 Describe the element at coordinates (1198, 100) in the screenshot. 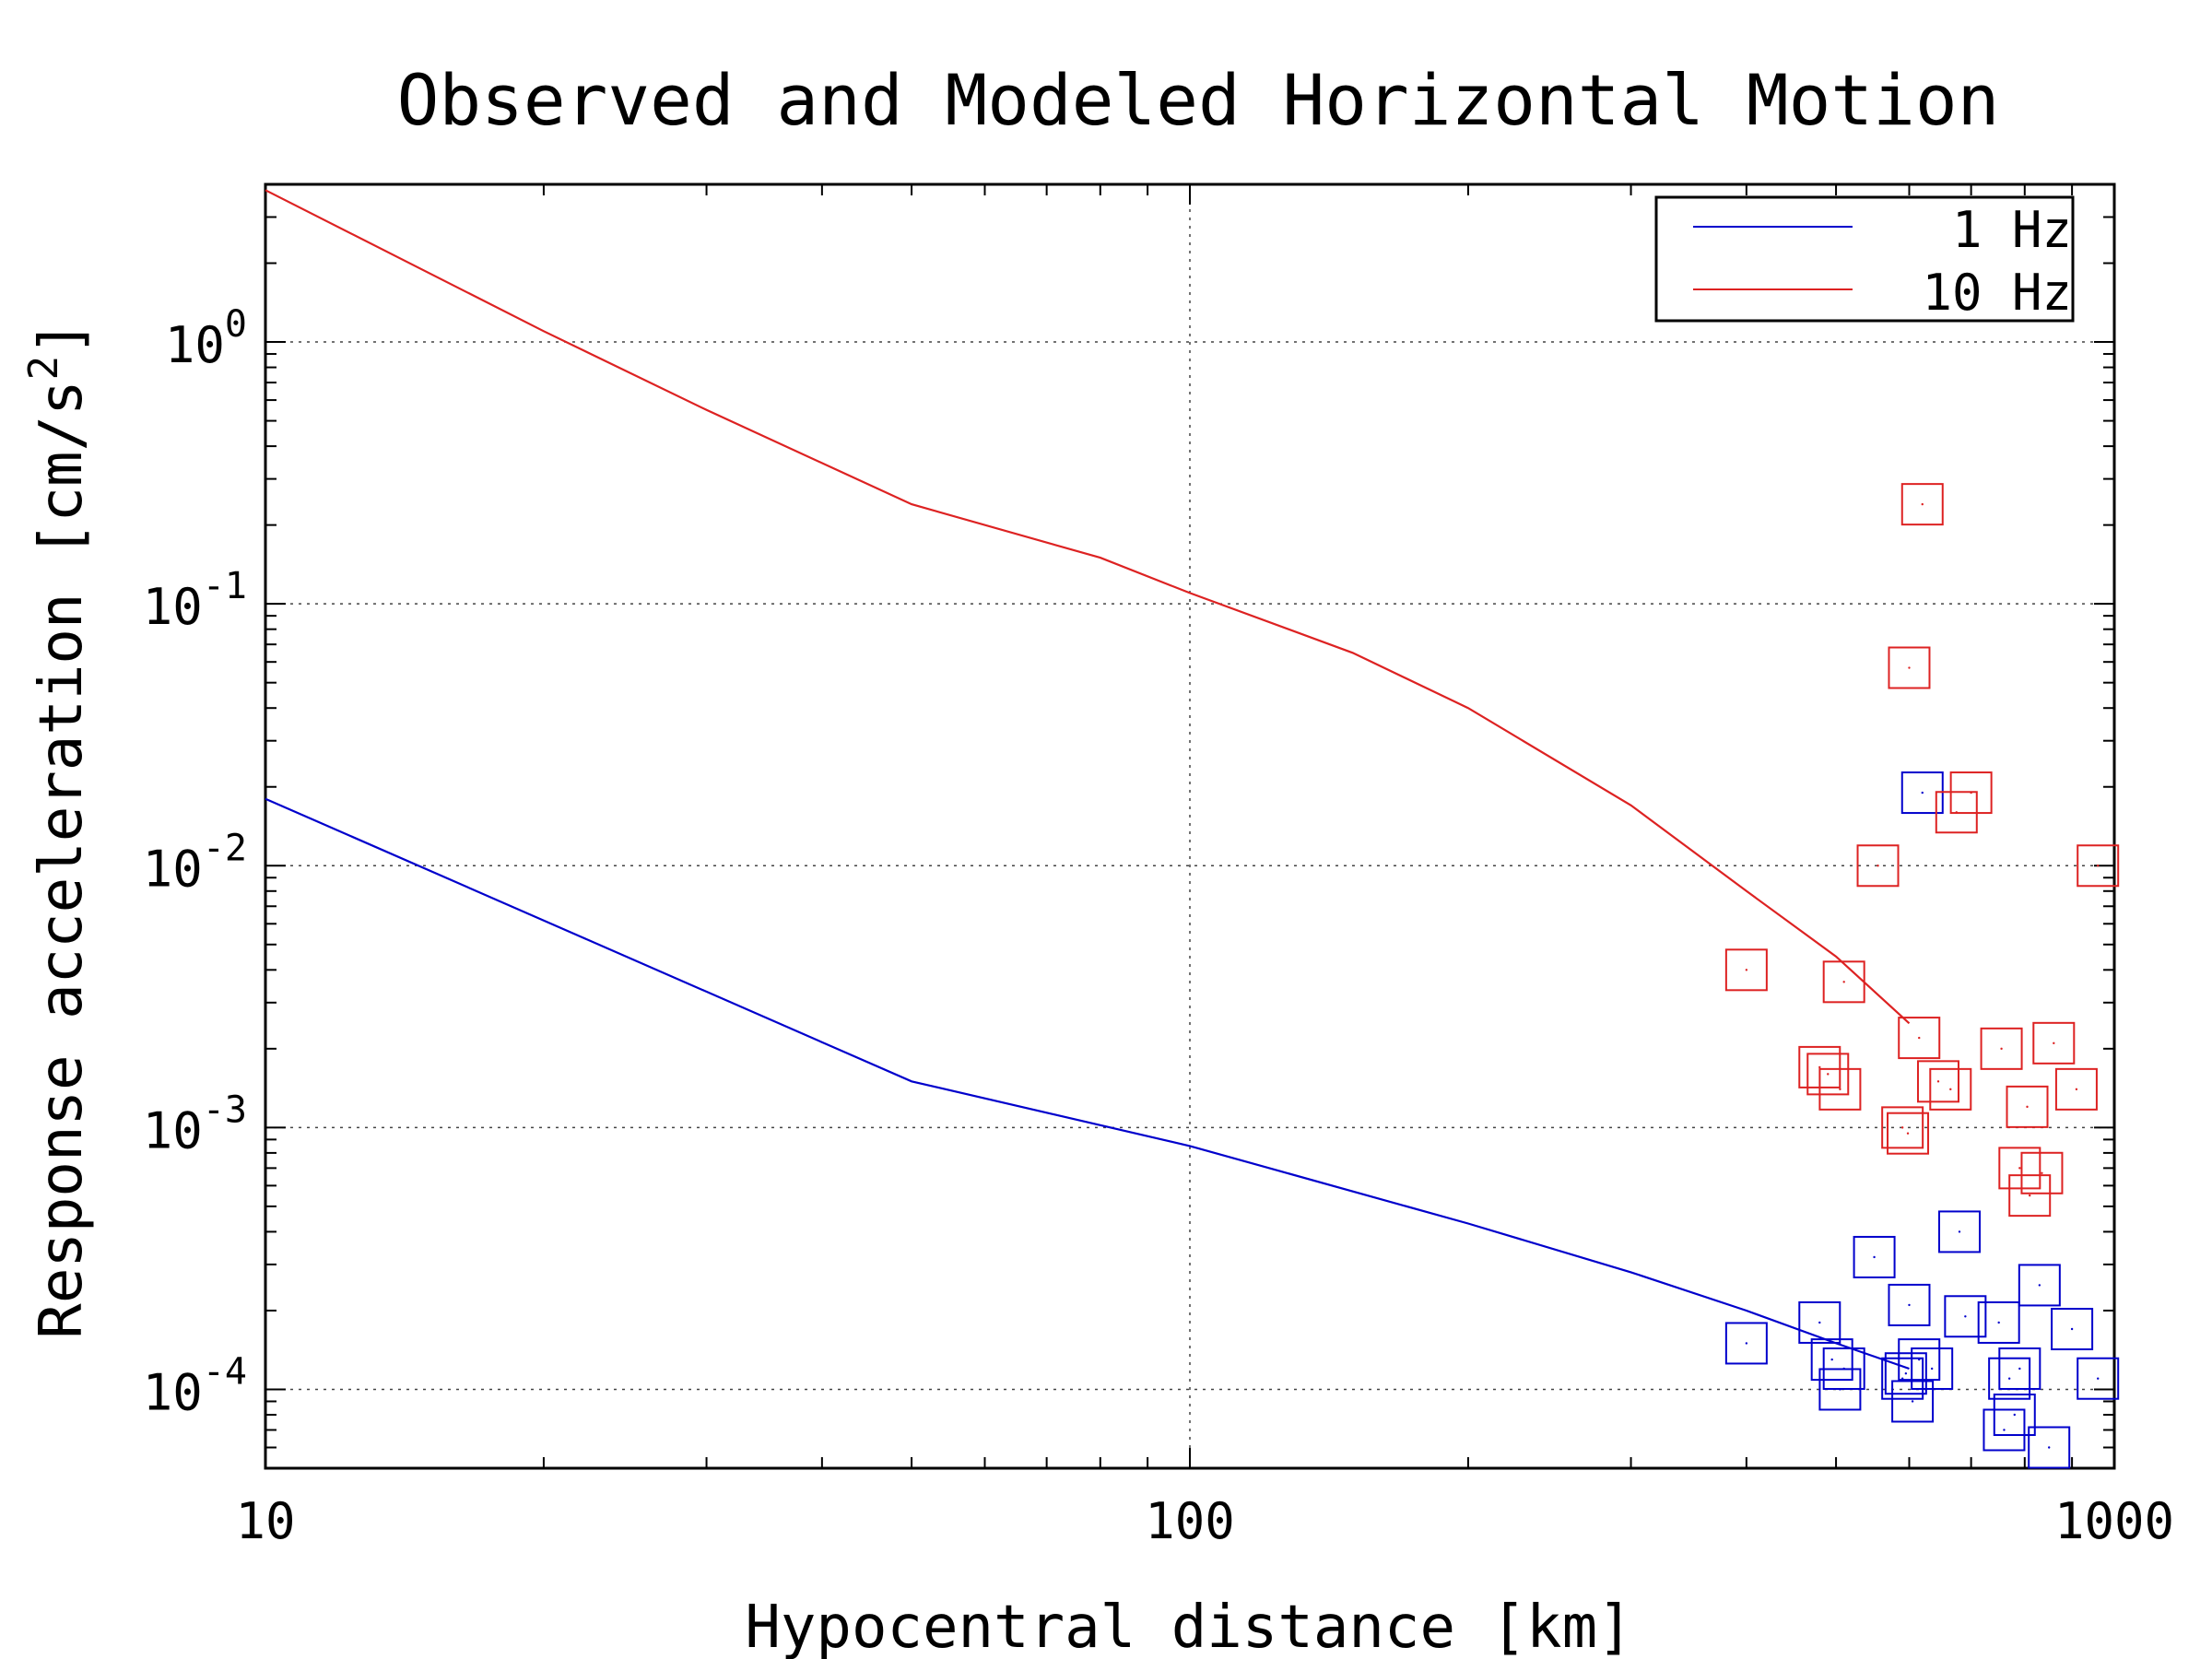

I see `chart-title: Observed and Modeled Horizontal Motion` at that location.